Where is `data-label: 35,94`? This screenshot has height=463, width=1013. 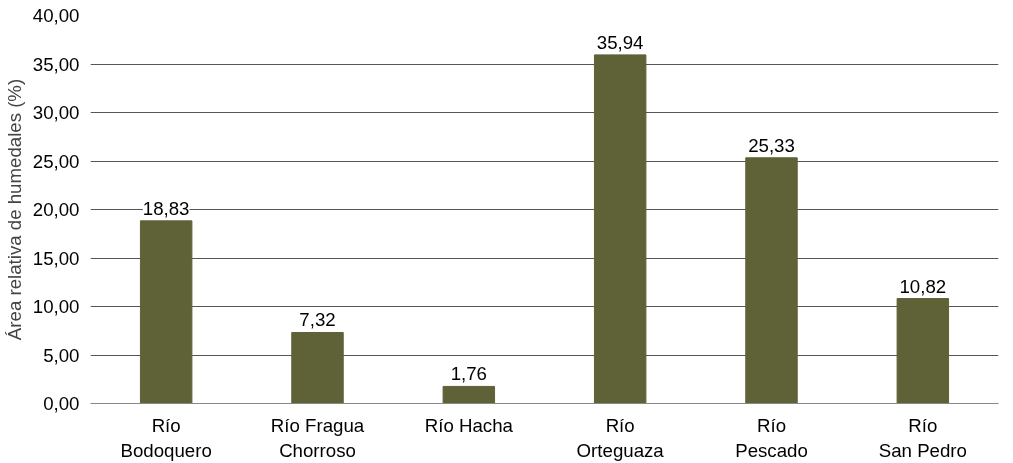 data-label: 35,94 is located at coordinates (620, 42).